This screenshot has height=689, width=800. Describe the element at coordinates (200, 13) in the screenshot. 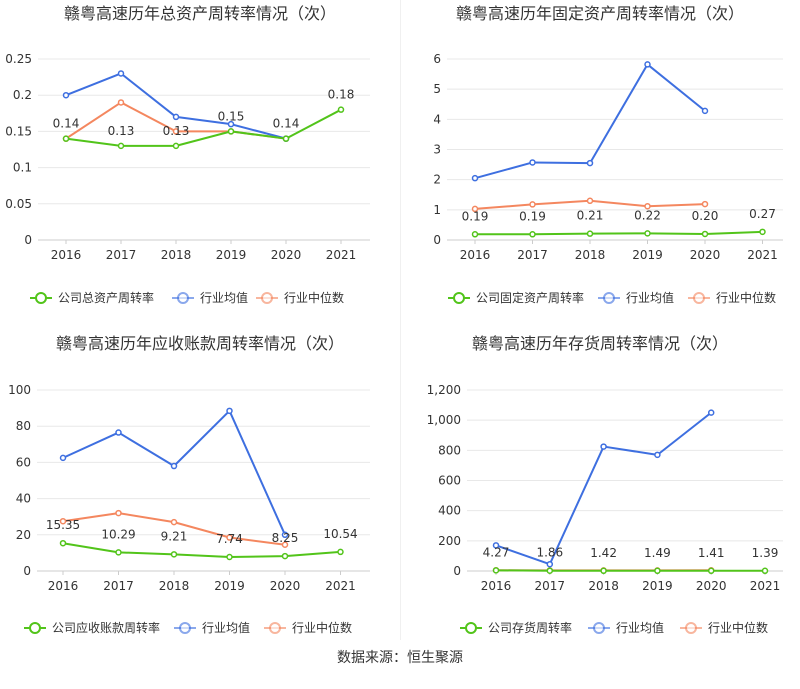

I see `chart-title: 赣粤高速历年总资产周转率情况（次）` at that location.